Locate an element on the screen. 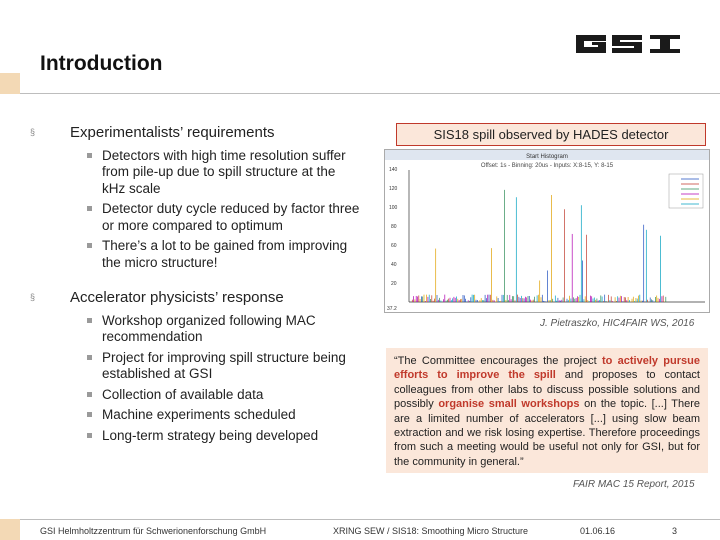 The height and width of the screenshot is (540, 720). y-tick: 20 is located at coordinates (394, 284).